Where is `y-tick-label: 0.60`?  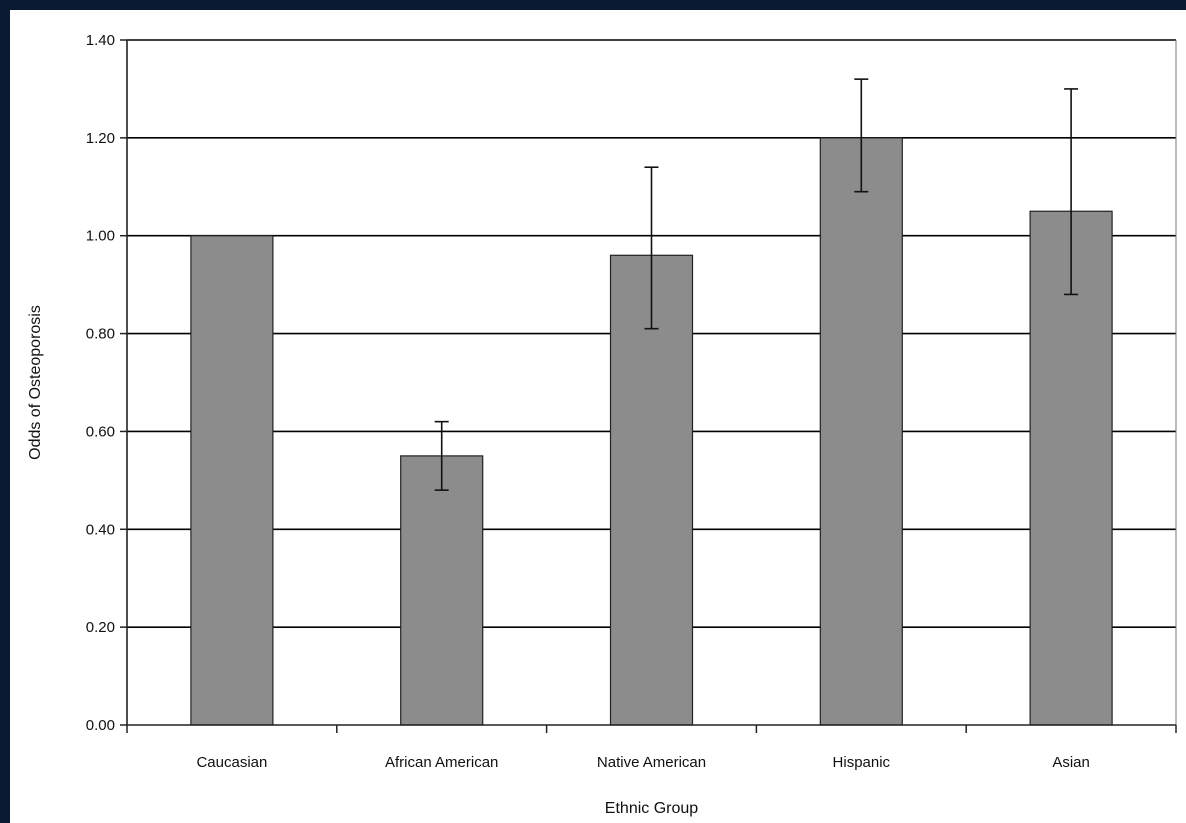 y-tick-label: 0.60 is located at coordinates (100, 431).